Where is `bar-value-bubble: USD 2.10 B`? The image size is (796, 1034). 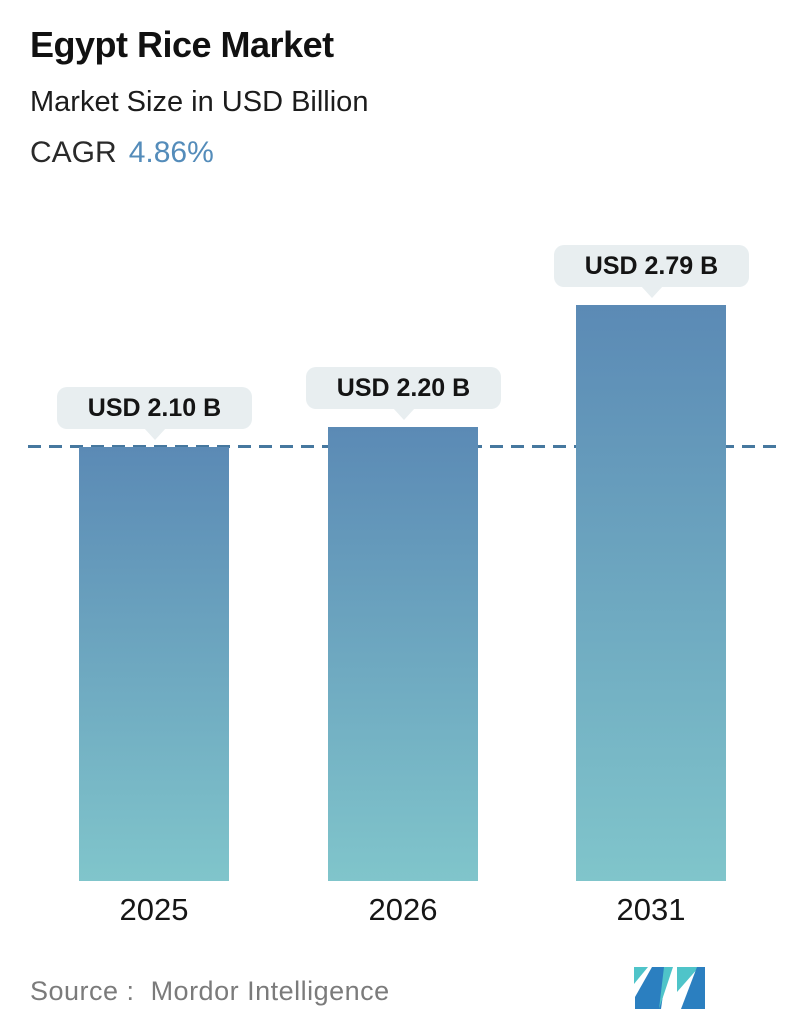
bar-value-bubble: USD 2.10 B is located at coordinates (154, 408).